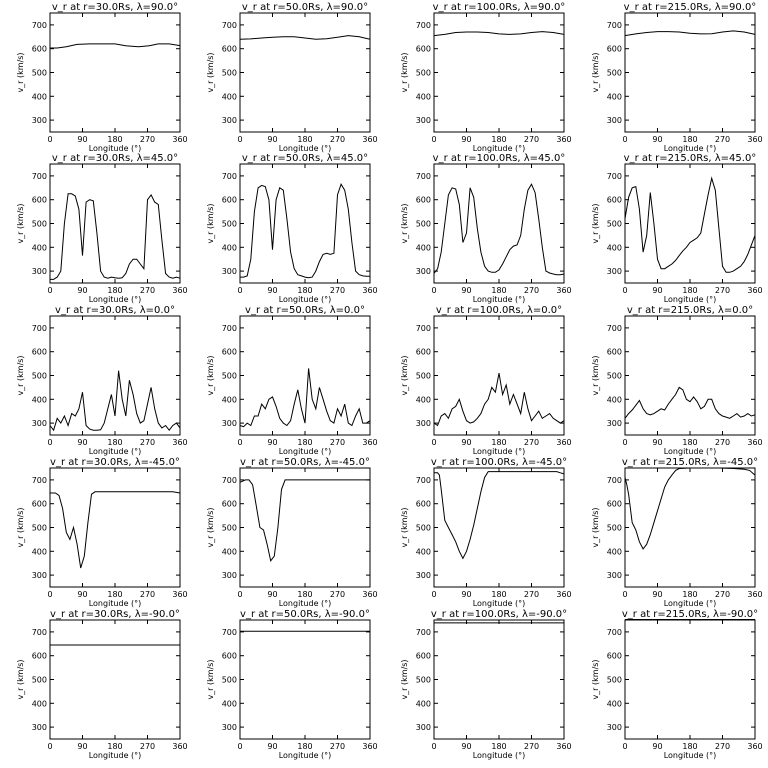  I want to click on panel-title: v_r at r=100.0Rs, λ=0.0°, so click(499, 310).